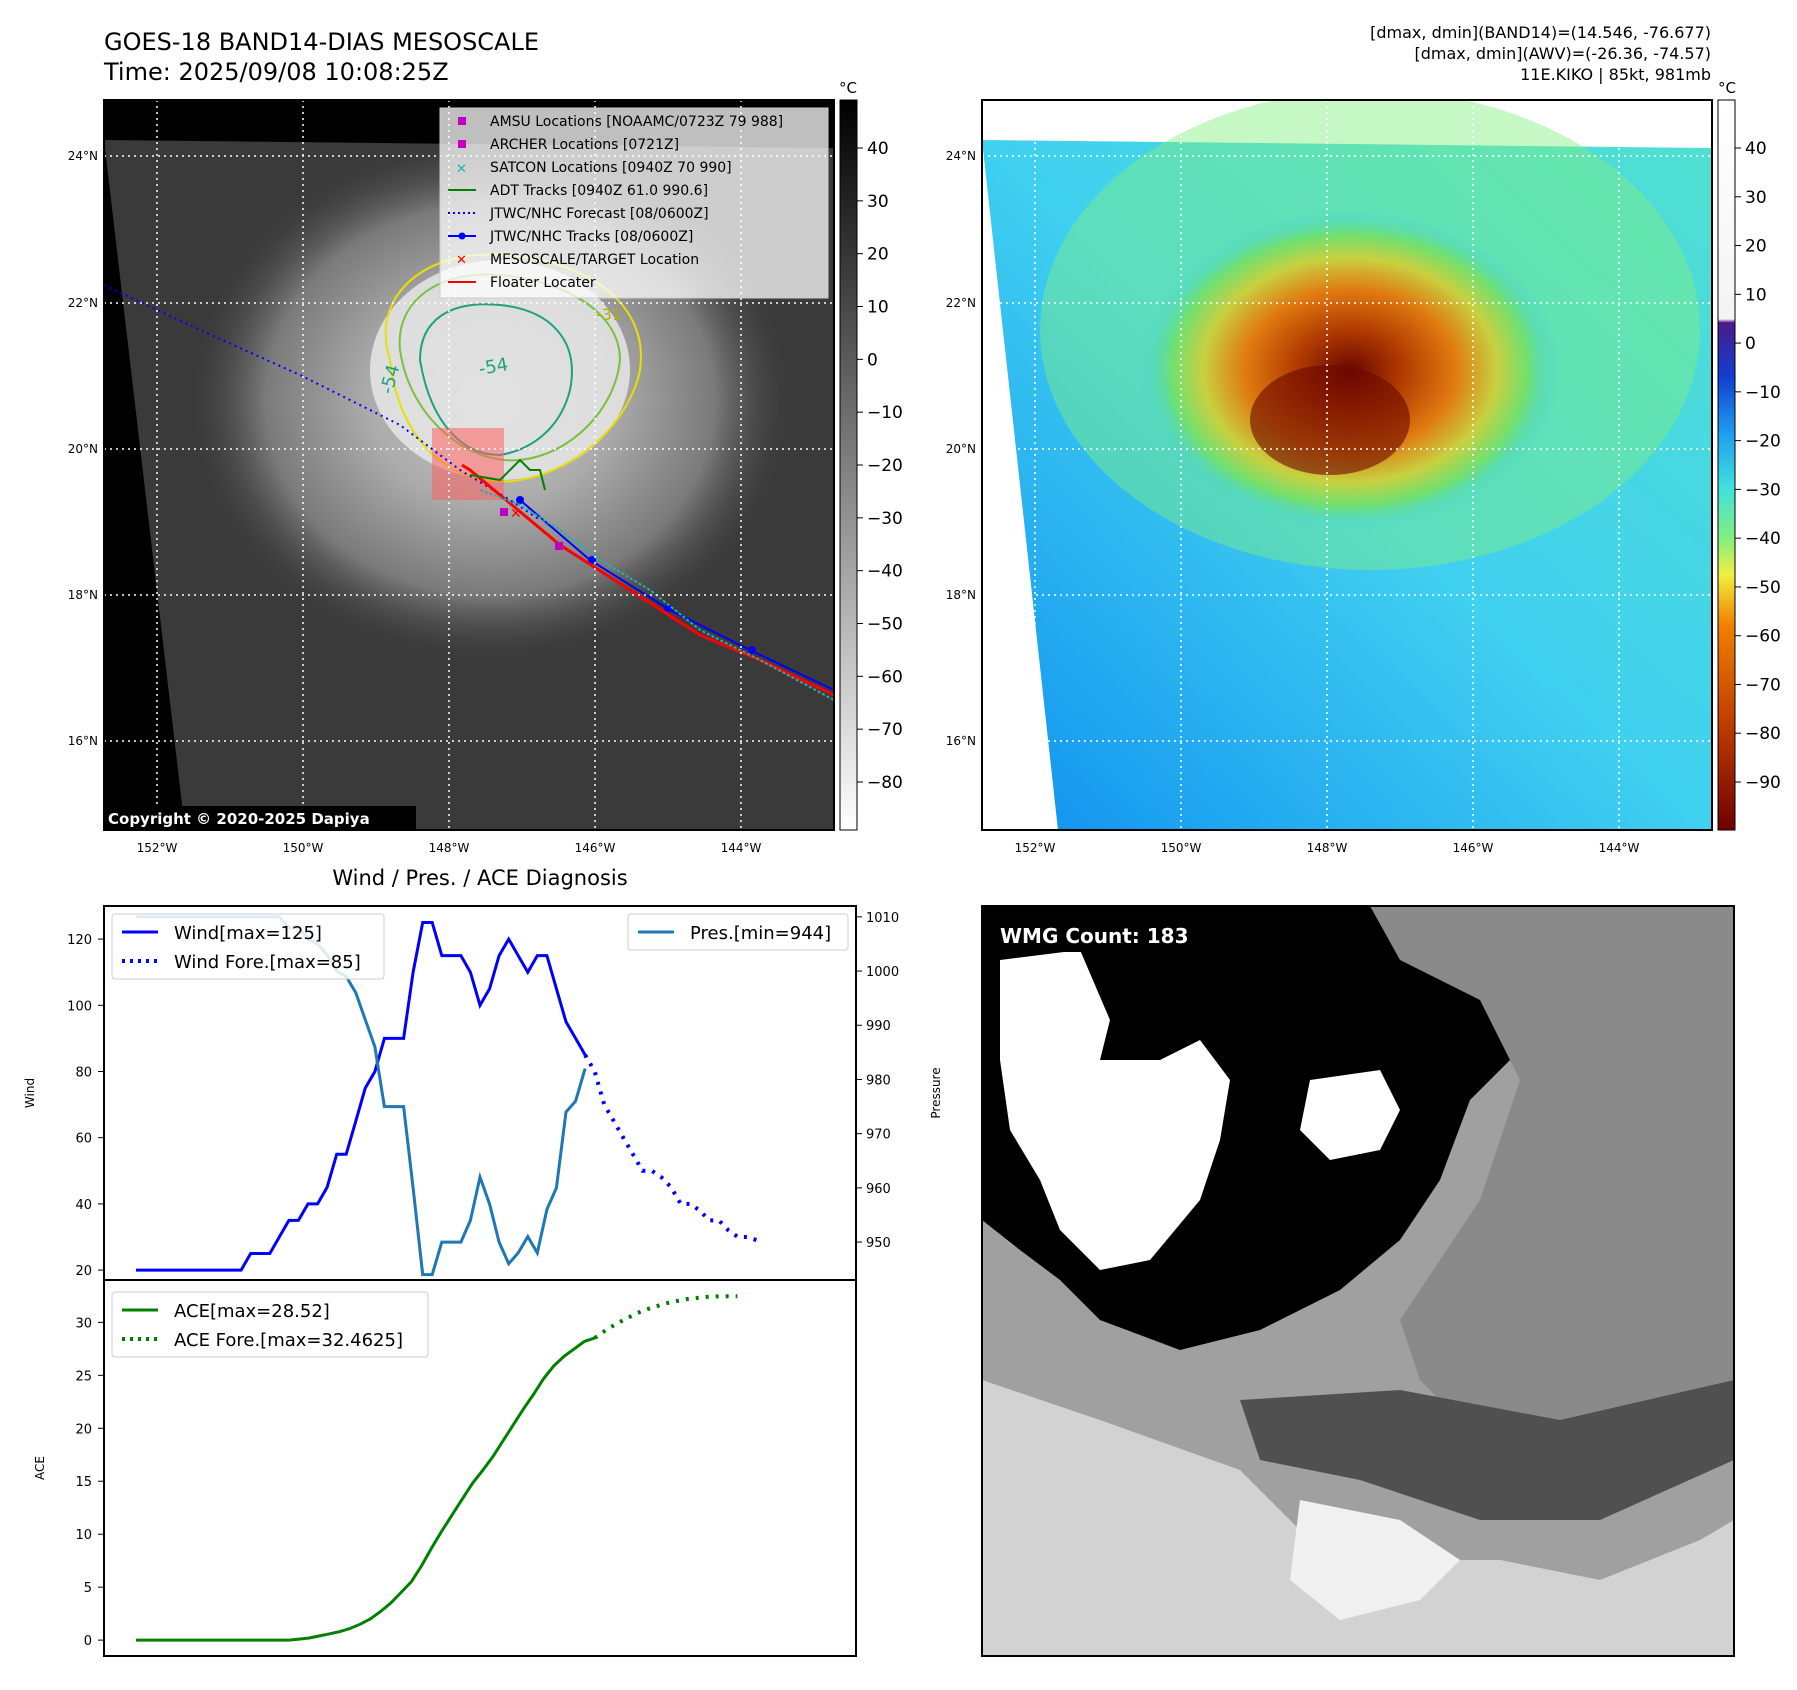 This screenshot has width=1797, height=1690. What do you see at coordinates (40, 1468) in the screenshot?
I see `ace-ylabel: ACE` at bounding box center [40, 1468].